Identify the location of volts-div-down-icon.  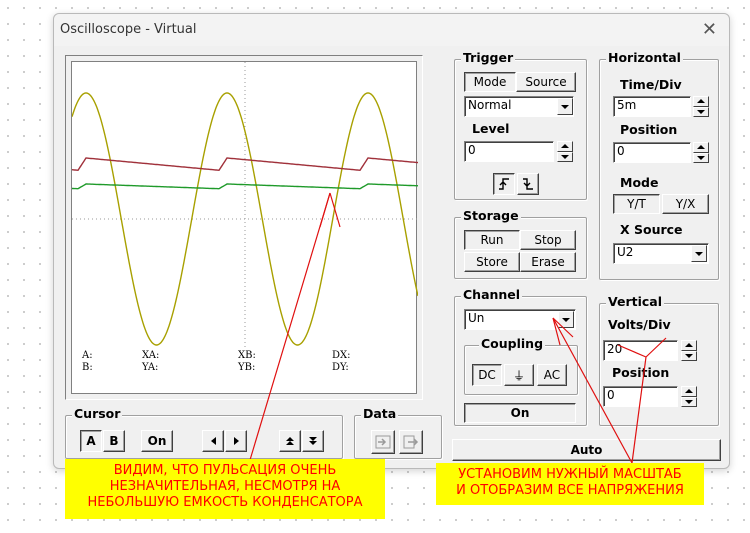
(689, 355).